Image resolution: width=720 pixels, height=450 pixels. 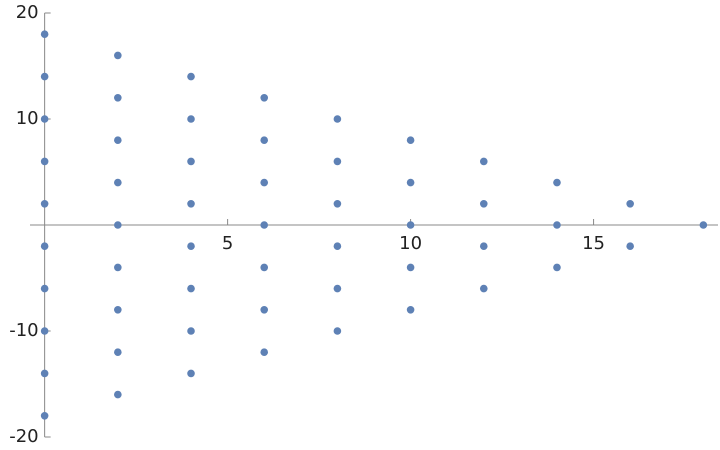 What do you see at coordinates (227, 243) in the screenshot?
I see `x-tick-label: 5` at bounding box center [227, 243].